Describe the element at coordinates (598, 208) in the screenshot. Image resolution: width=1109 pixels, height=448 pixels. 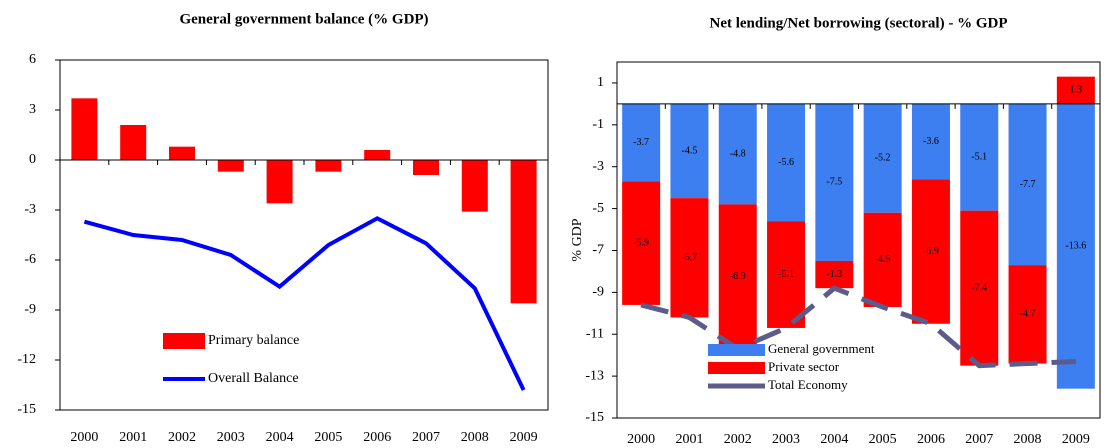
I see `y-tick-label: -5` at that location.